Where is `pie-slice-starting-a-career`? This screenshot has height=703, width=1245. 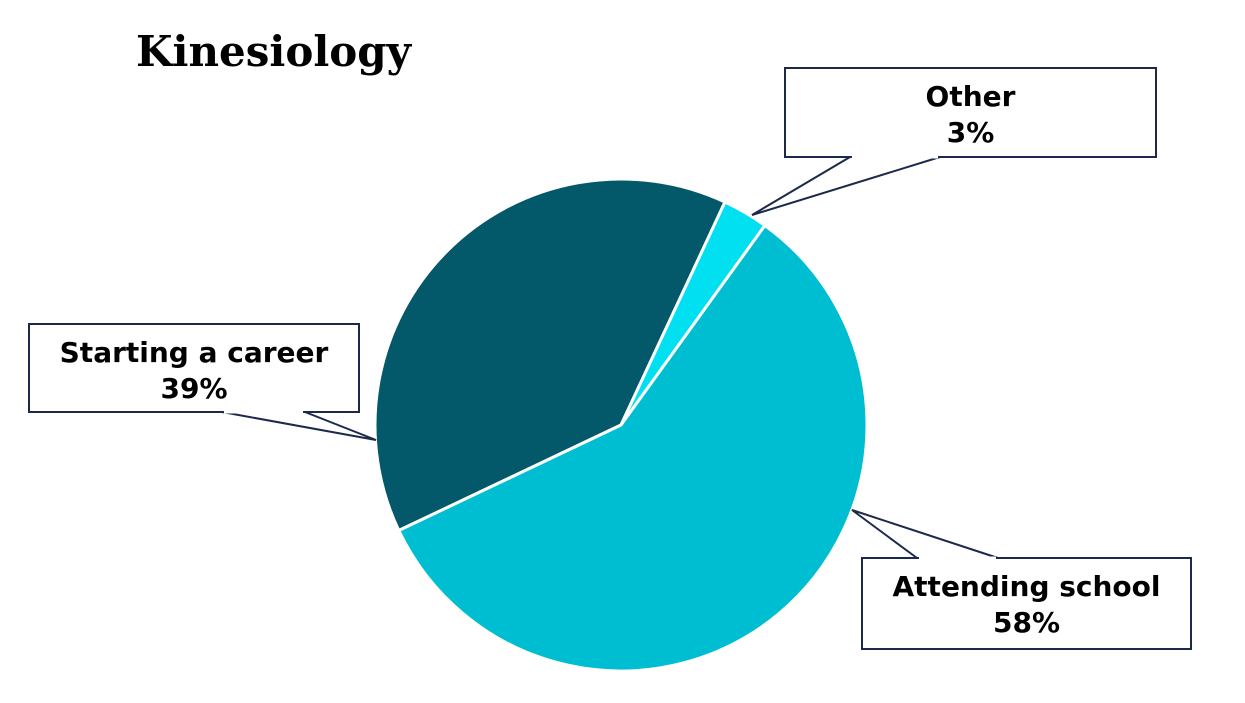
pie-slice-starting-a-career is located at coordinates (550, 355).